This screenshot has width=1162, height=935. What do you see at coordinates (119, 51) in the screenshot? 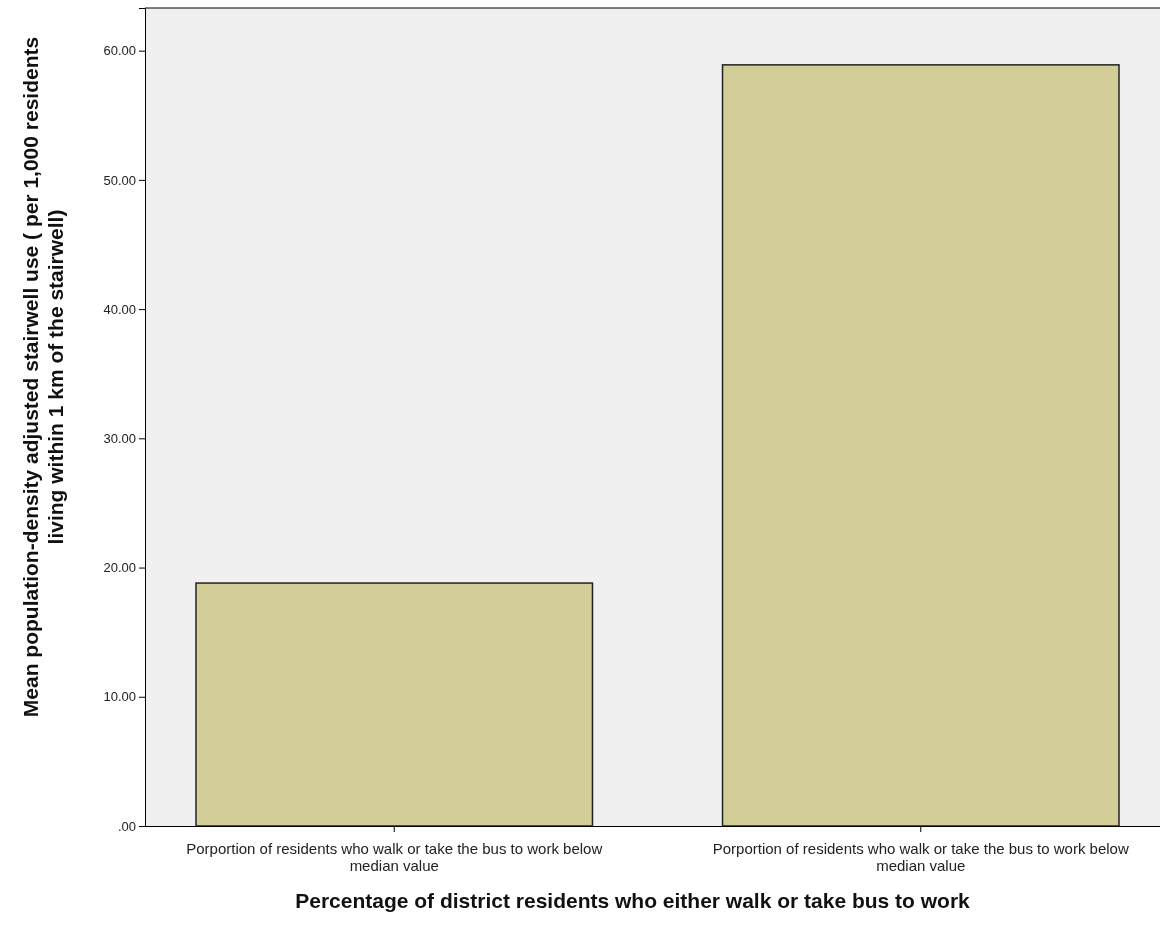
I see `y-tick-label: 60.00` at bounding box center [119, 51].